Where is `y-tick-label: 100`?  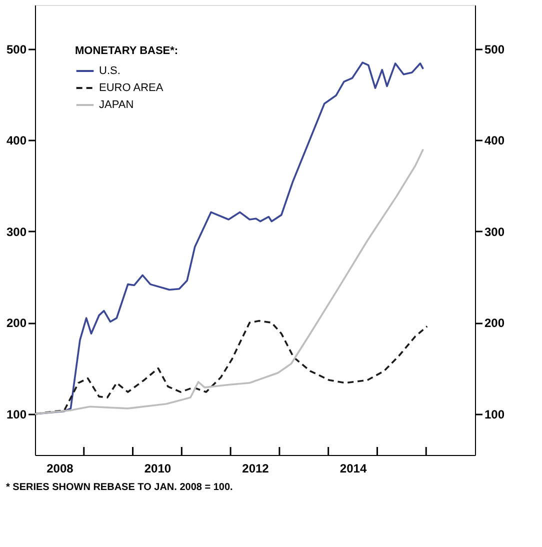
y-tick-label: 100 is located at coordinates (16, 414).